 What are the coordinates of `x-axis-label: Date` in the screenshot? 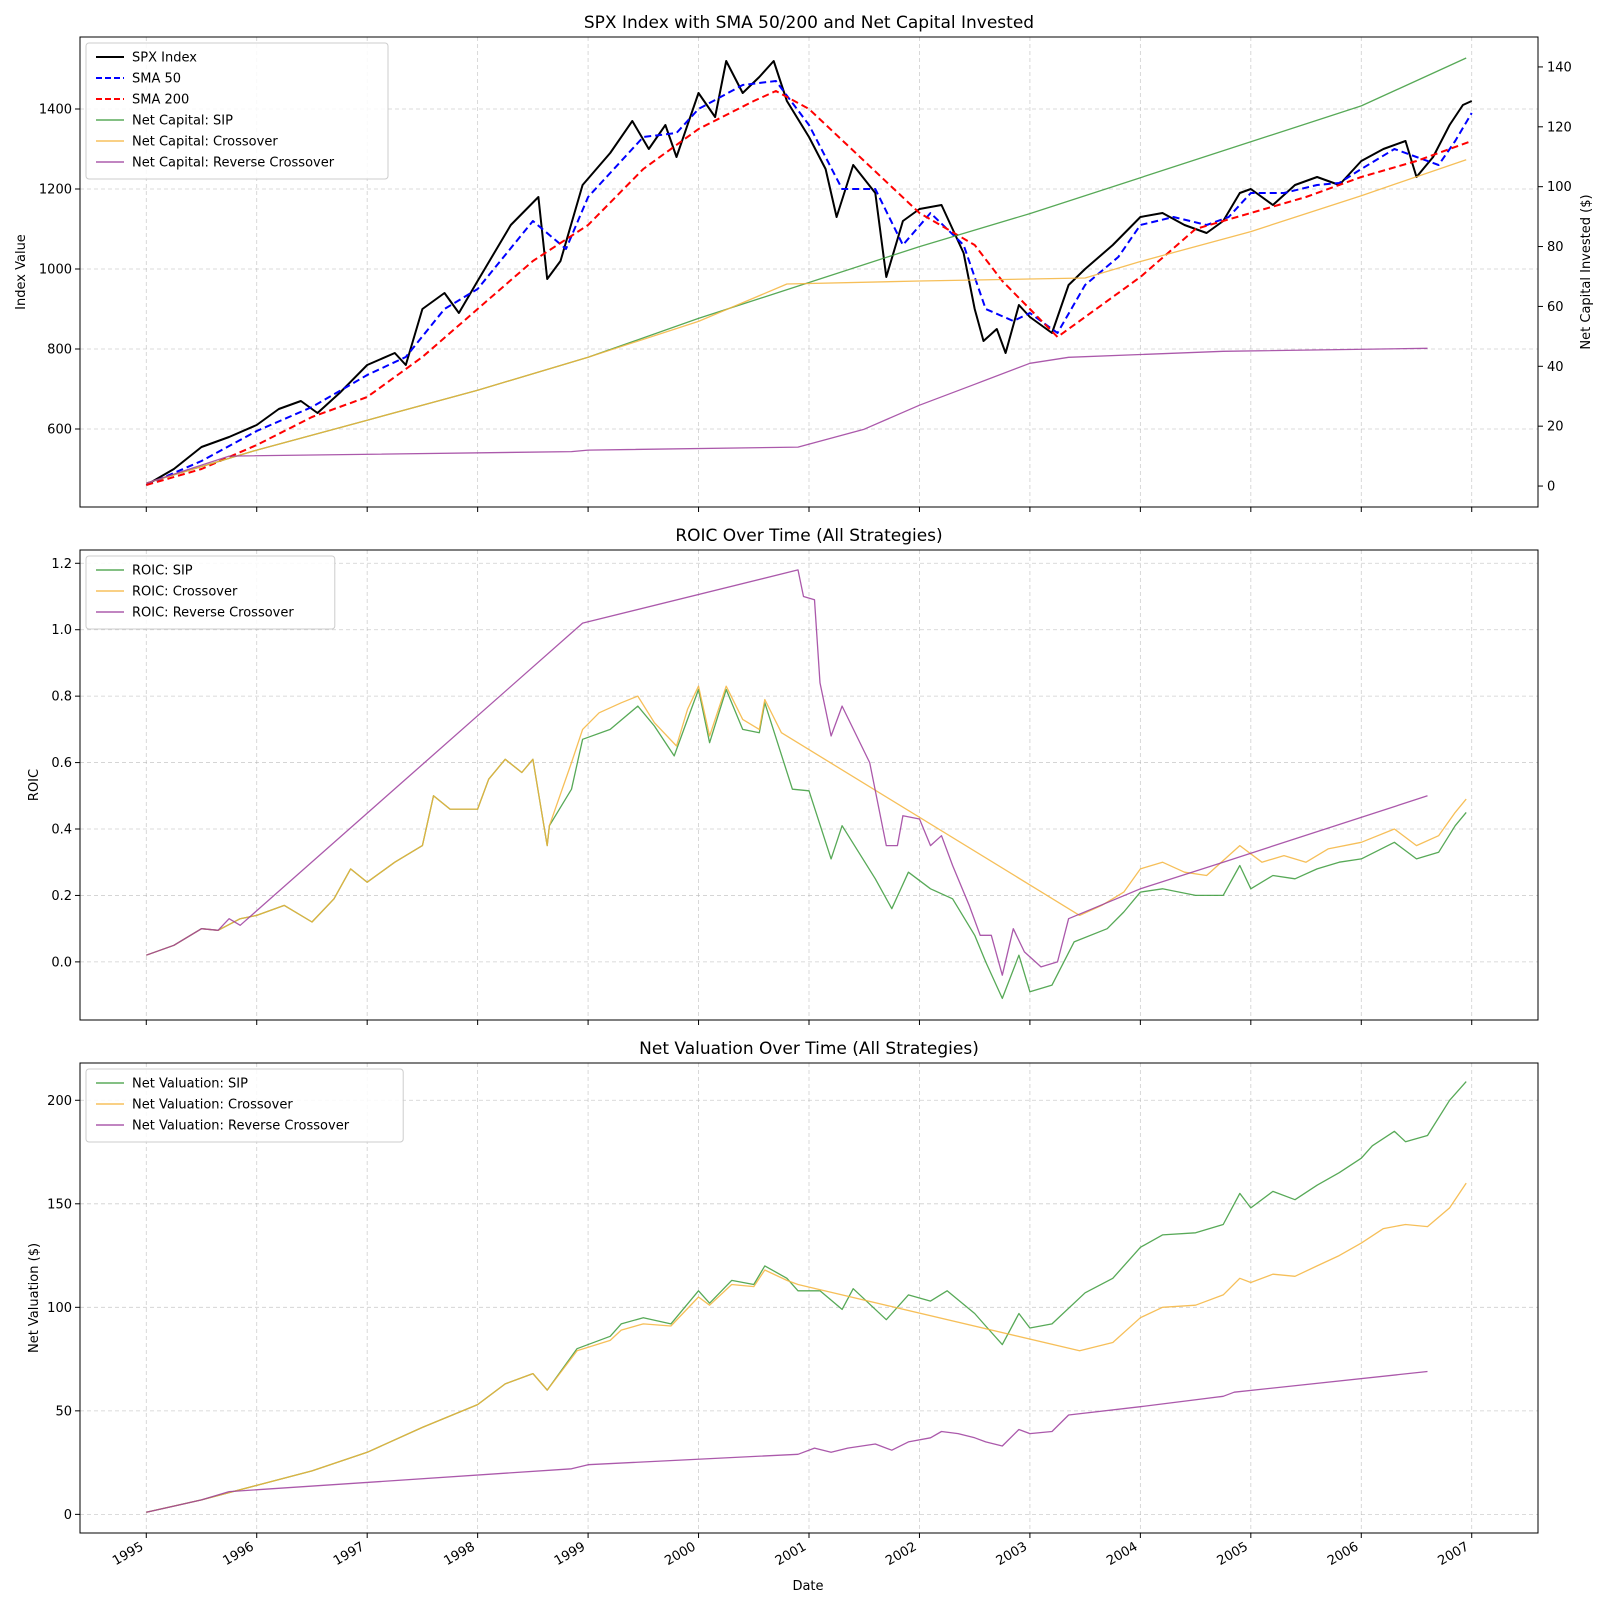 It's located at (807, 1586).